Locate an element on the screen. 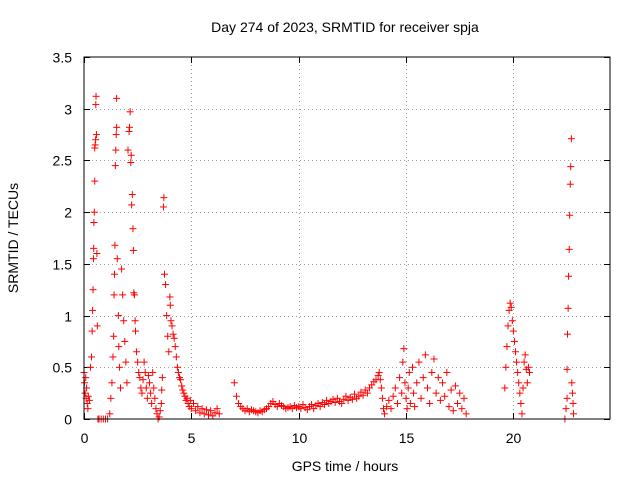  x-tick-label: 0 is located at coordinates (85, 438).